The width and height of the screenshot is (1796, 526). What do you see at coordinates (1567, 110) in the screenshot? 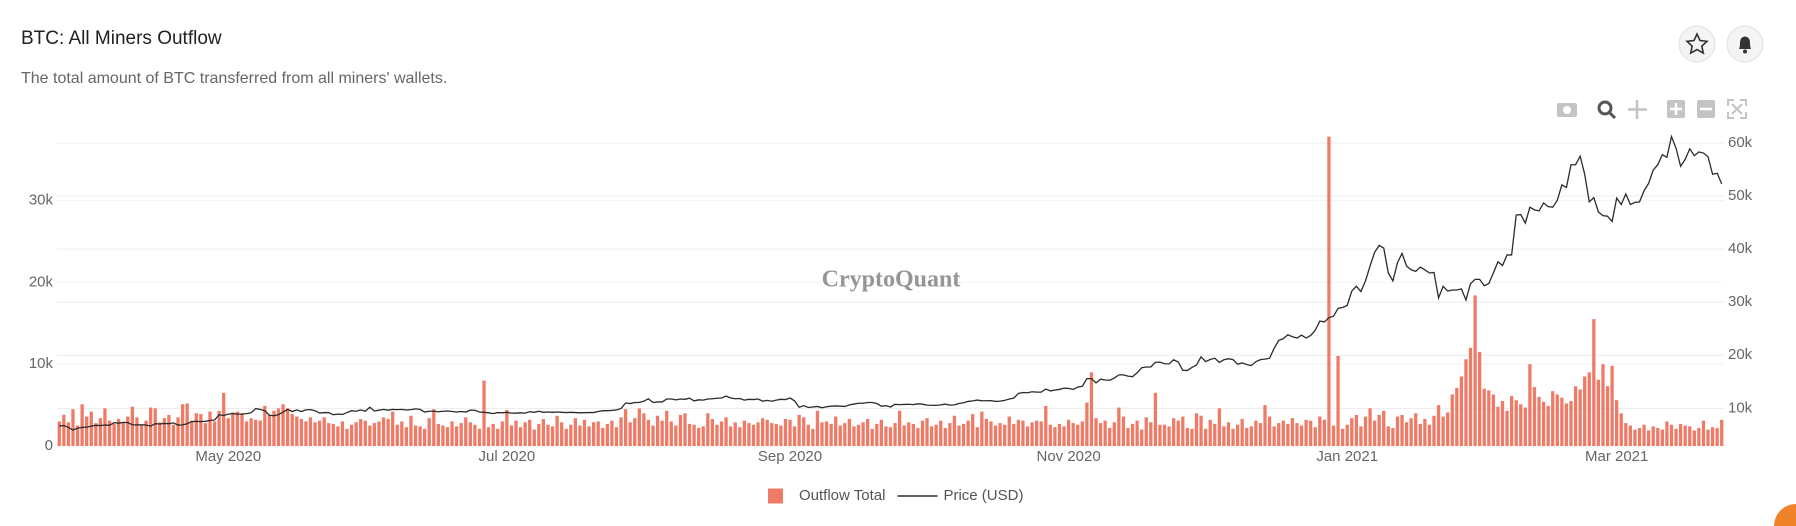
I see `snapshot-button` at bounding box center [1567, 110].